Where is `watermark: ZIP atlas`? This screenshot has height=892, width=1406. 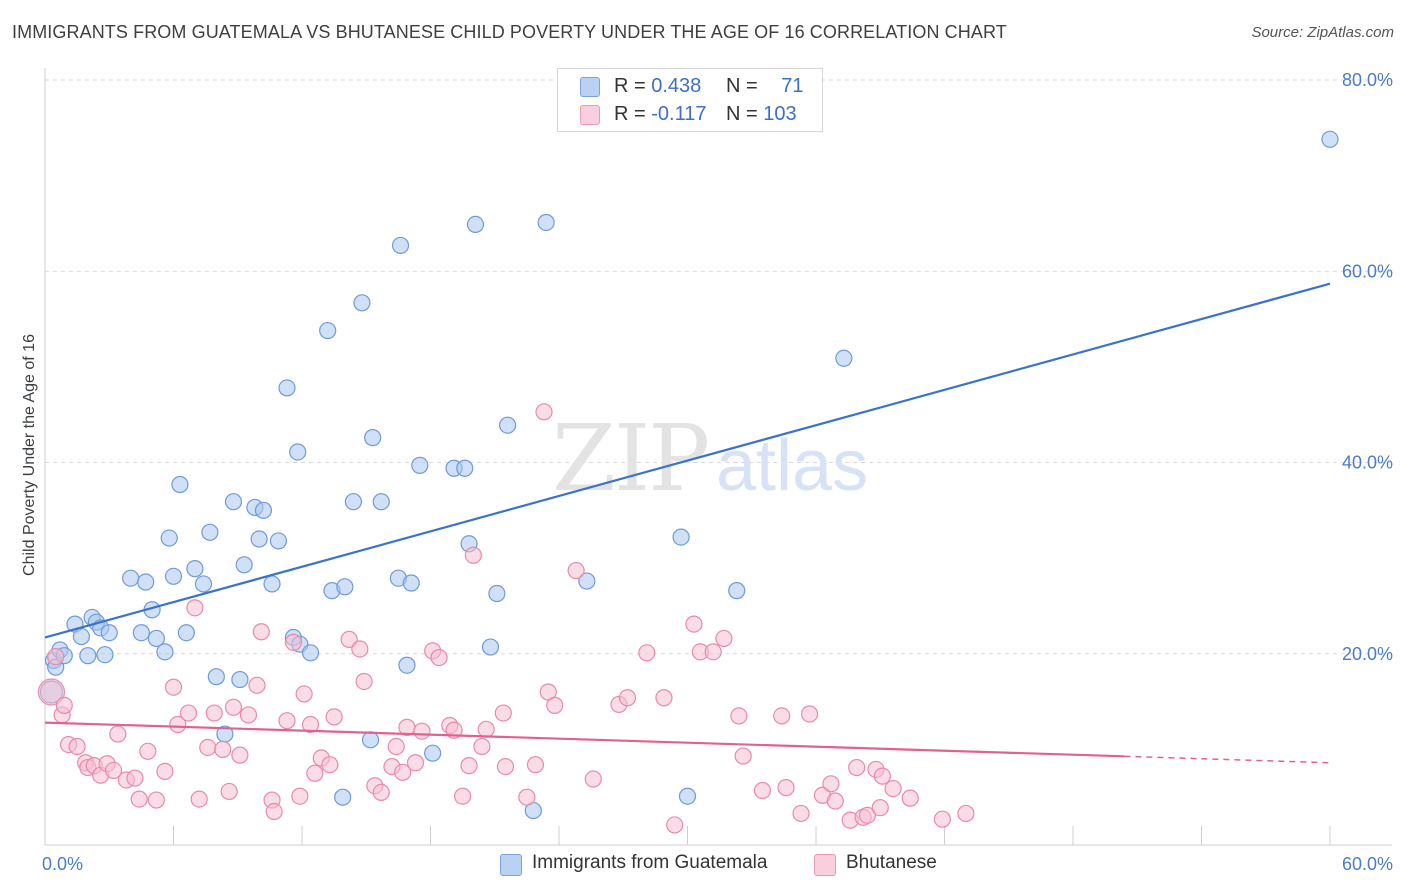
watermark: ZIP atlas is located at coordinates (710, 458).